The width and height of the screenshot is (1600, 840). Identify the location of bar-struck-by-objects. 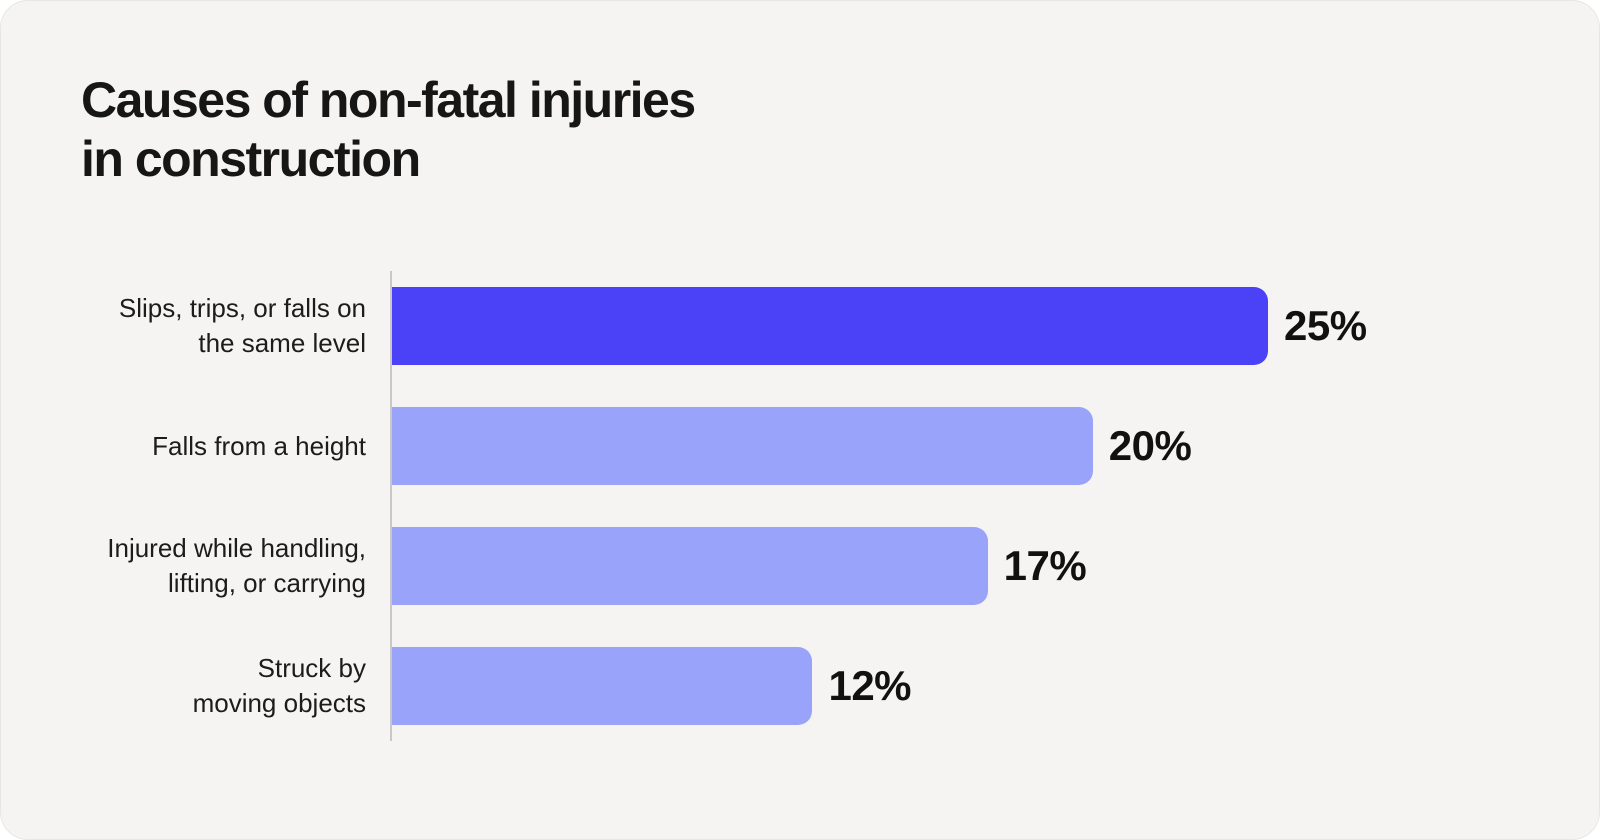
(602, 686).